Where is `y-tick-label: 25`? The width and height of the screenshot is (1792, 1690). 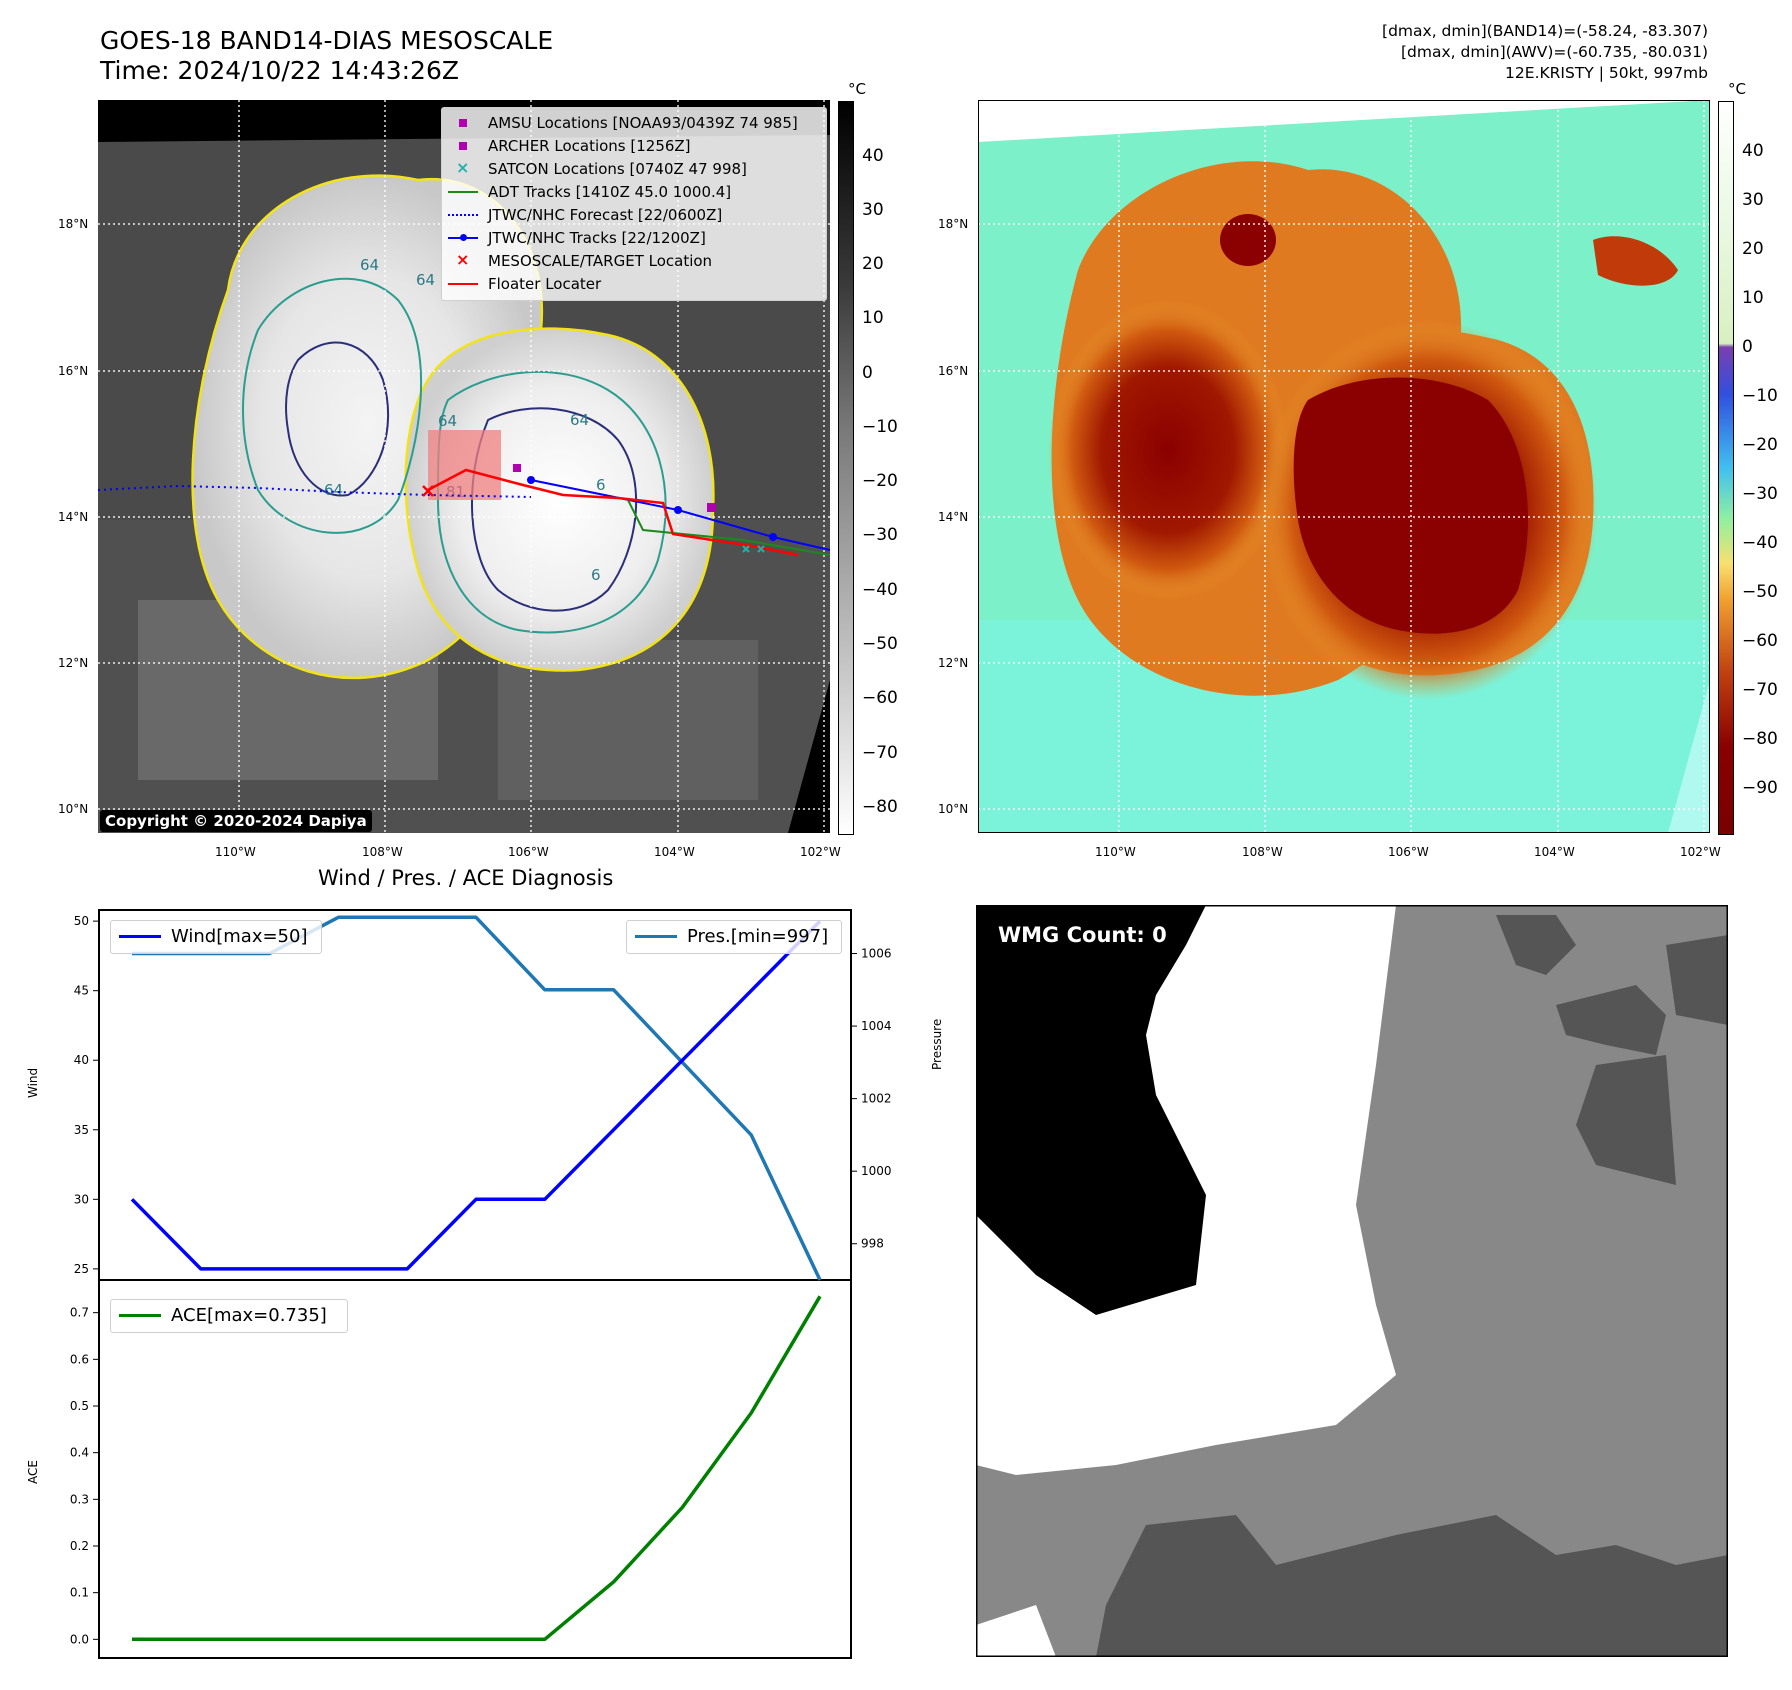
y-tick-label: 25 is located at coordinates (81, 1269).